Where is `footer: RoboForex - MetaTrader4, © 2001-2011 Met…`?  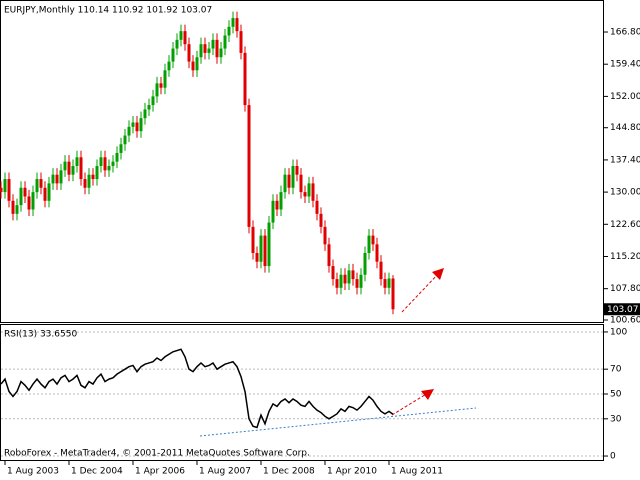 footer: RoboForex - MetaTrader4, © 2001-2011 Met… is located at coordinates (157, 454).